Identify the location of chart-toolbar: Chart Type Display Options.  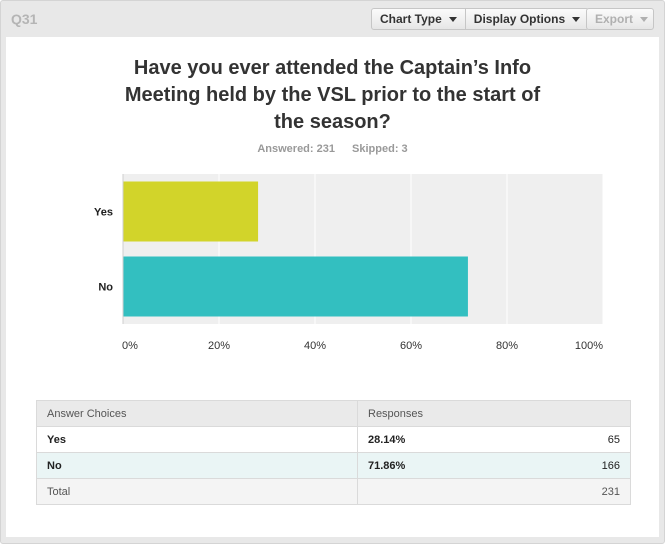
(480, 19).